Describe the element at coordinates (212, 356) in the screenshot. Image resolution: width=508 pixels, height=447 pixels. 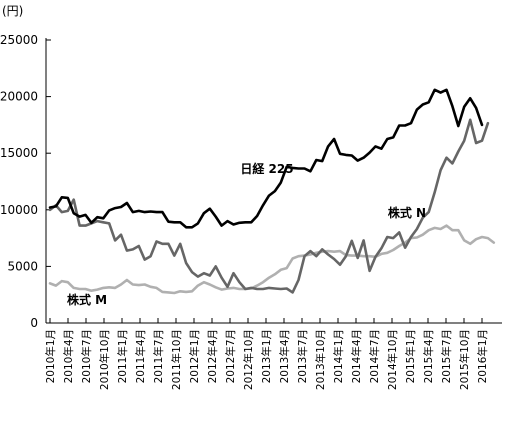
I see `x-tick-label: 2012年4月` at that location.